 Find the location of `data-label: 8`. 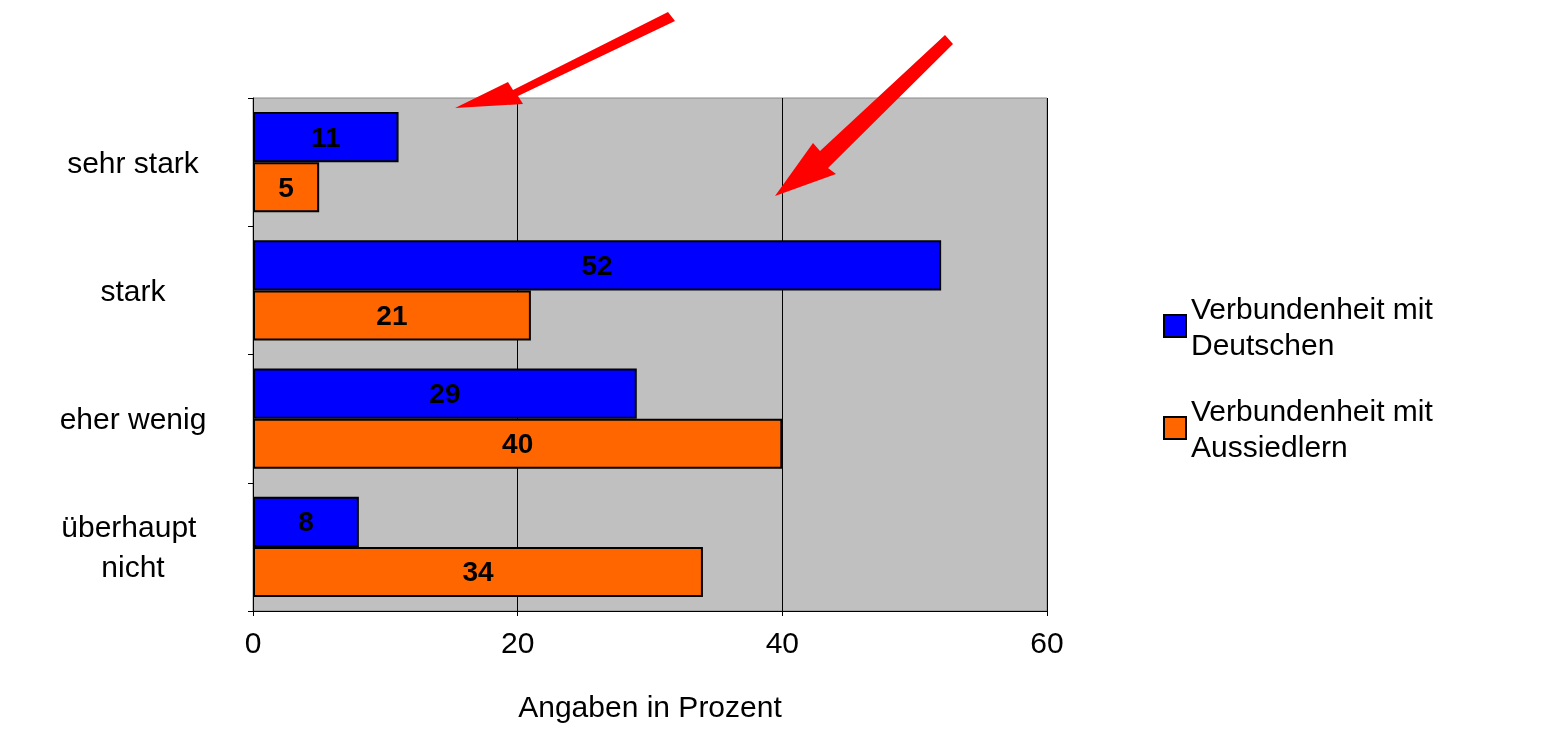

data-label: 8 is located at coordinates (306, 522).